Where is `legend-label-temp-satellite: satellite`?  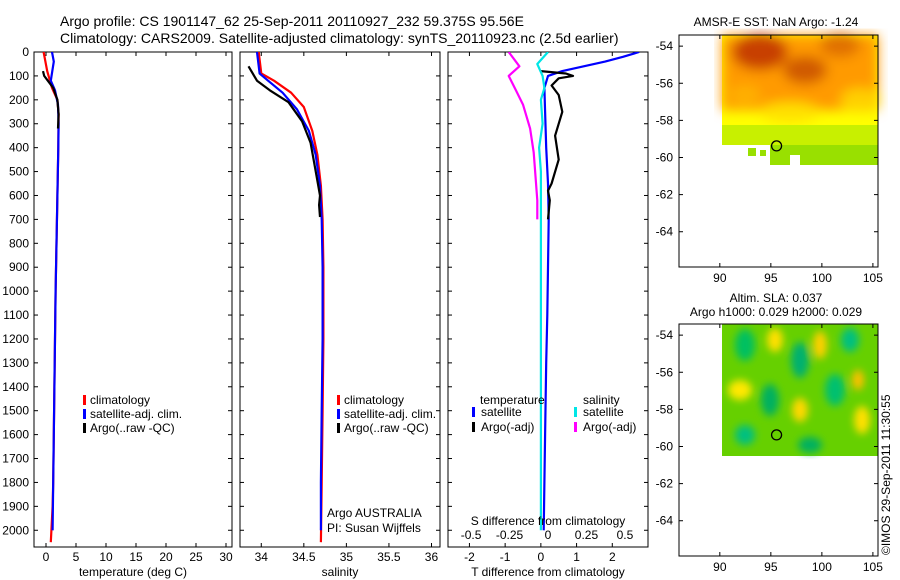
legend-label-temp-satellite: satellite is located at coordinates (501, 412).